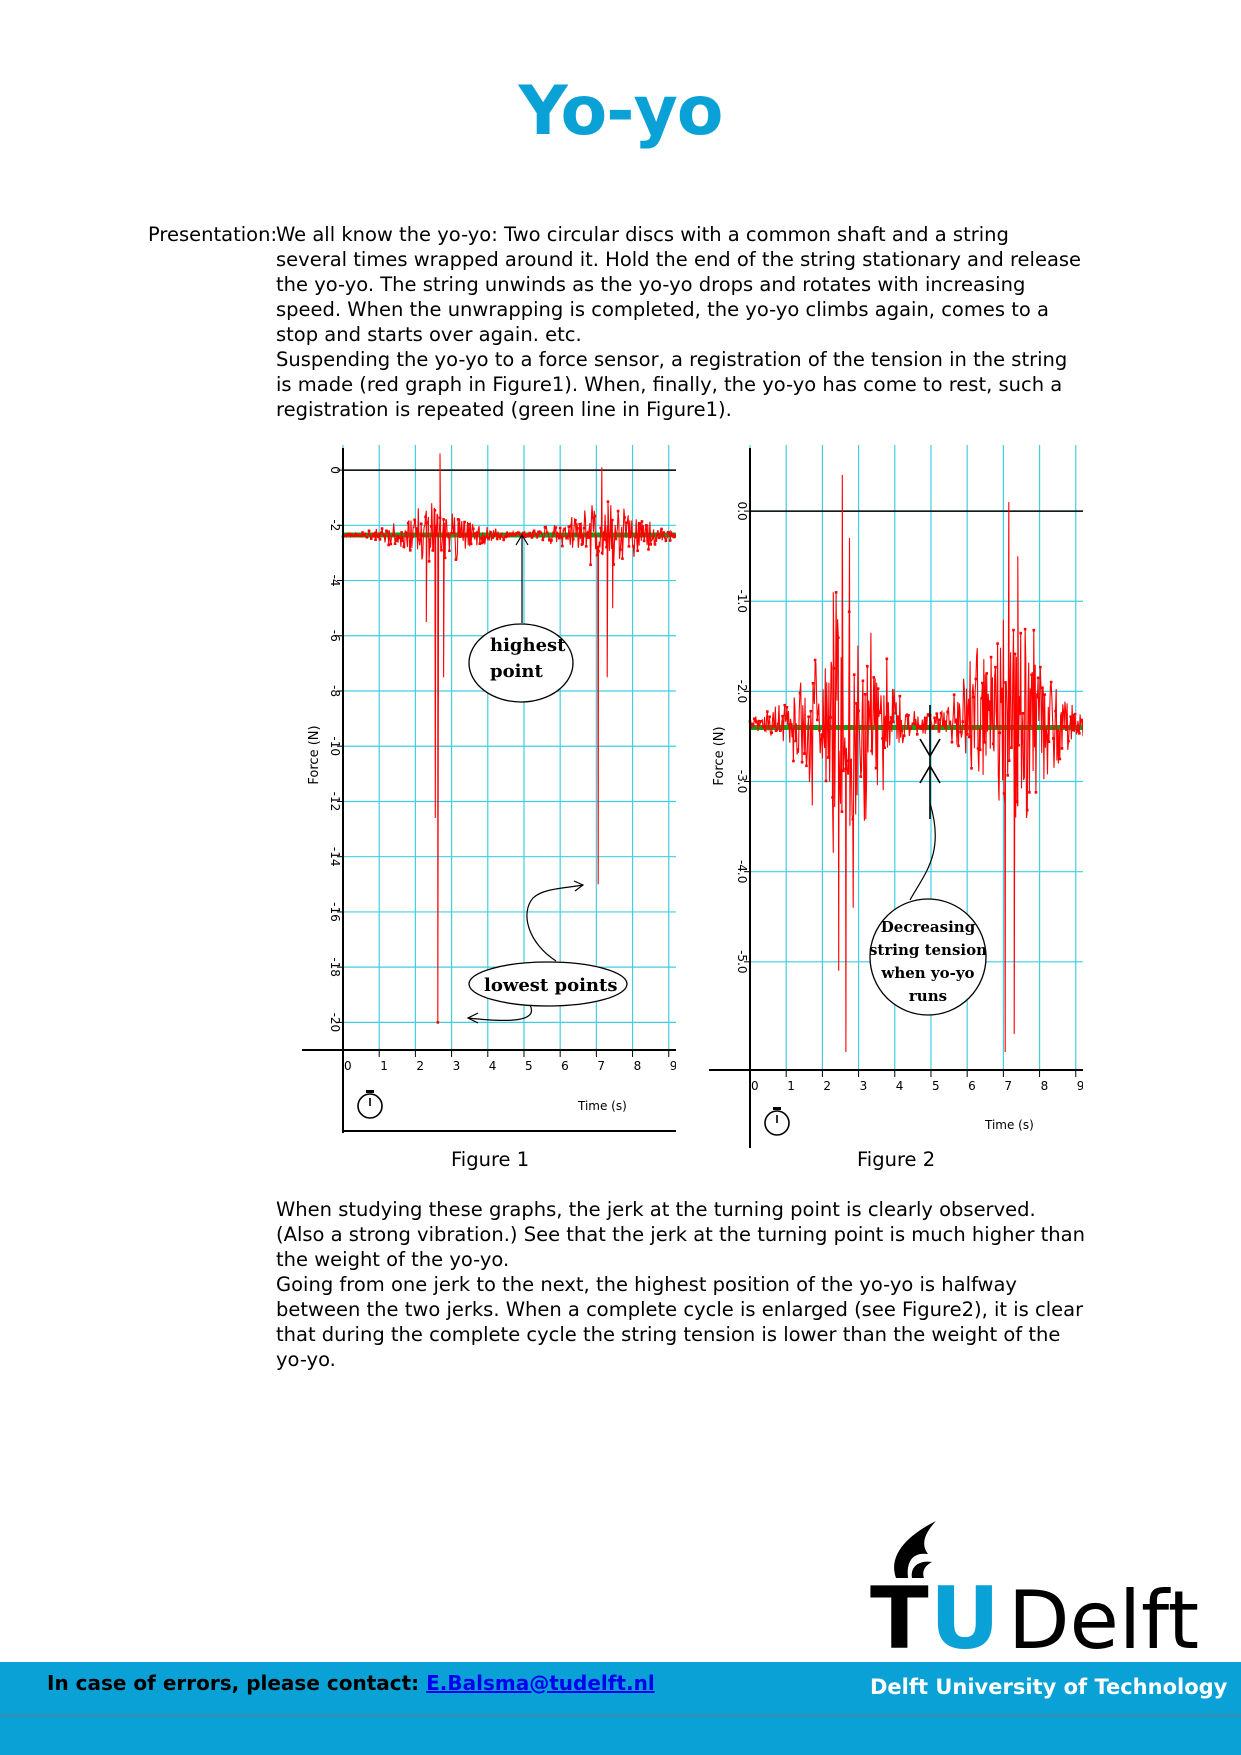  I want to click on university-name: Delft University of Technology, so click(1049, 1687).